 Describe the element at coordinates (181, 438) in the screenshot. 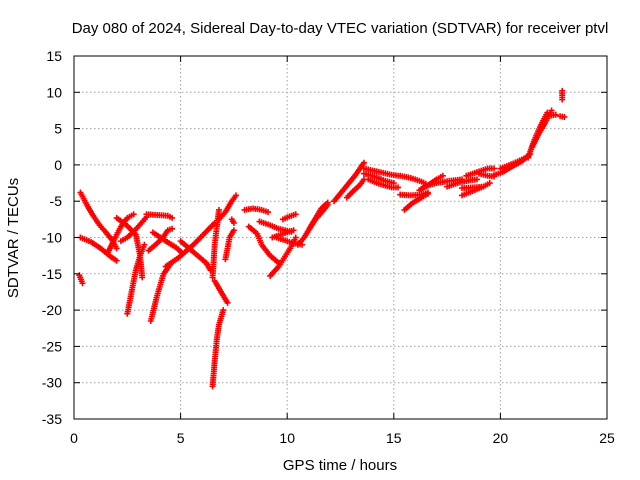

I see `x-tick-label: 5` at that location.